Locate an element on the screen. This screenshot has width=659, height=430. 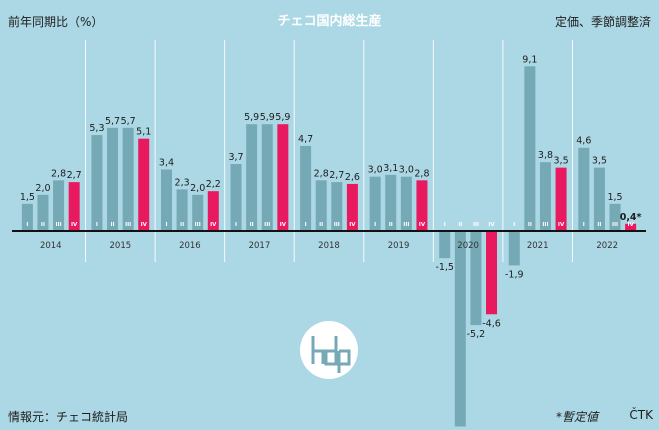
hdp-logo is located at coordinates (329, 350).